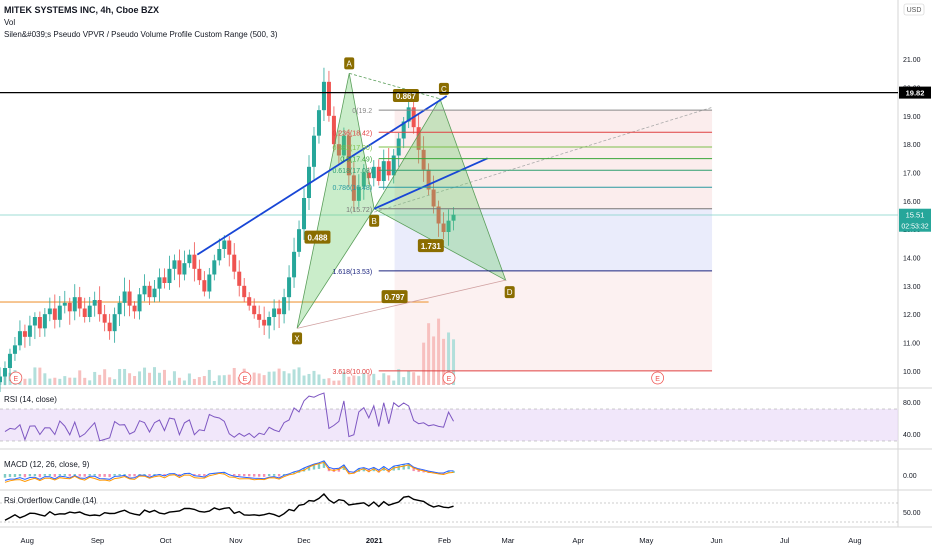 Image resolution: width=932 pixels, height=550 pixels. I want to click on time-tick: May, so click(646, 540).